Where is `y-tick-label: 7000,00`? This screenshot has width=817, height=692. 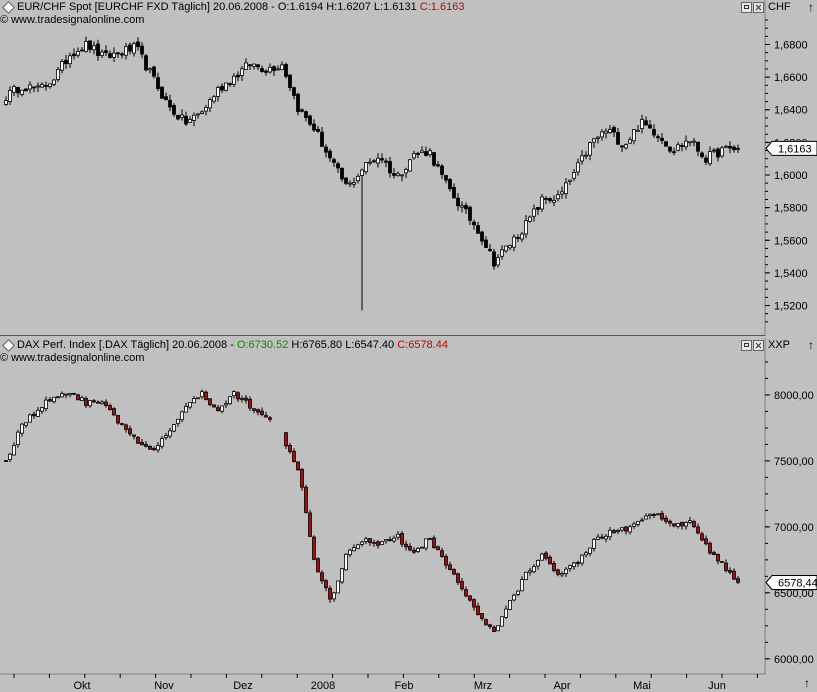
y-tick-label: 7000,00 is located at coordinates (794, 528).